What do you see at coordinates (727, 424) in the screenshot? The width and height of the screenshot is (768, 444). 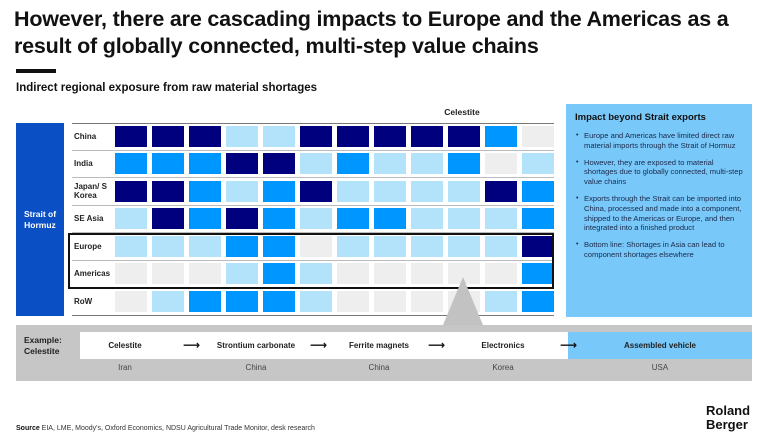 I see `logo-line: Berger` at bounding box center [727, 424].